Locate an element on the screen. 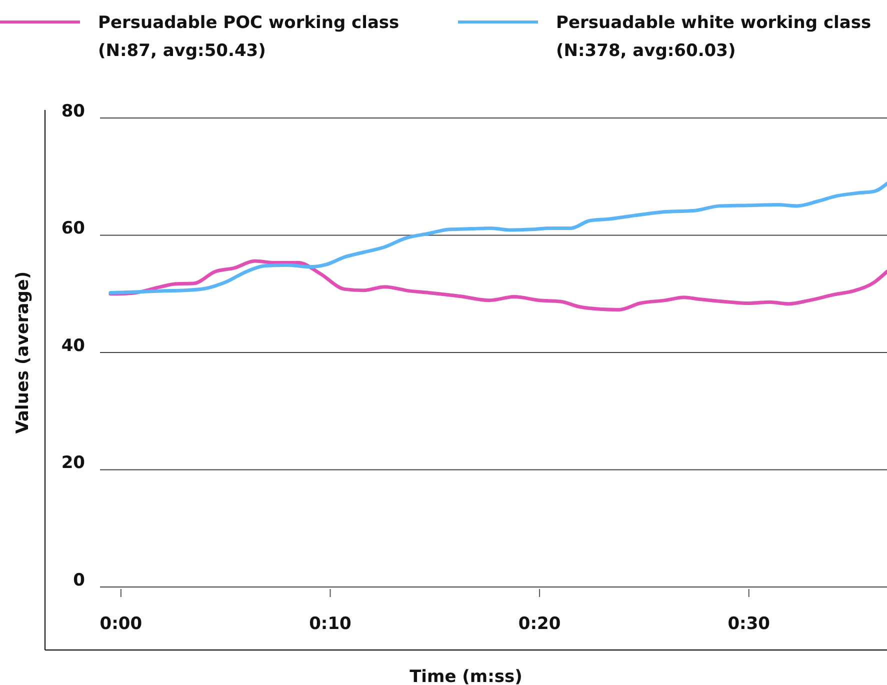 This screenshot has width=887, height=685. x-axis-title: Time (m:ss) is located at coordinates (466, 676).